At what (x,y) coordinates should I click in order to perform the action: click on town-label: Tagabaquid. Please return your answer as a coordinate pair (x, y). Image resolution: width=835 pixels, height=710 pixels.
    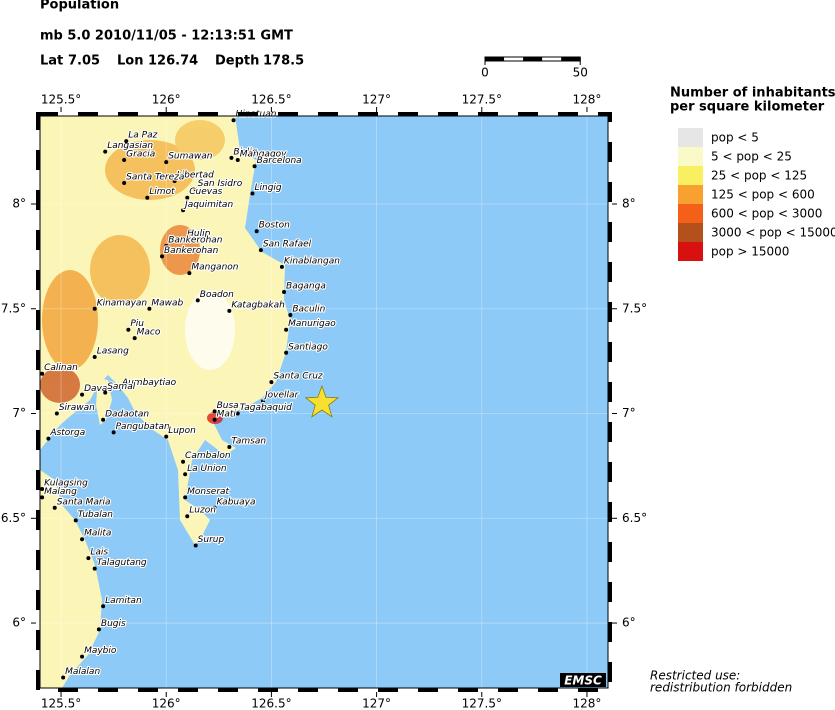
    Looking at the image, I should click on (266, 408).